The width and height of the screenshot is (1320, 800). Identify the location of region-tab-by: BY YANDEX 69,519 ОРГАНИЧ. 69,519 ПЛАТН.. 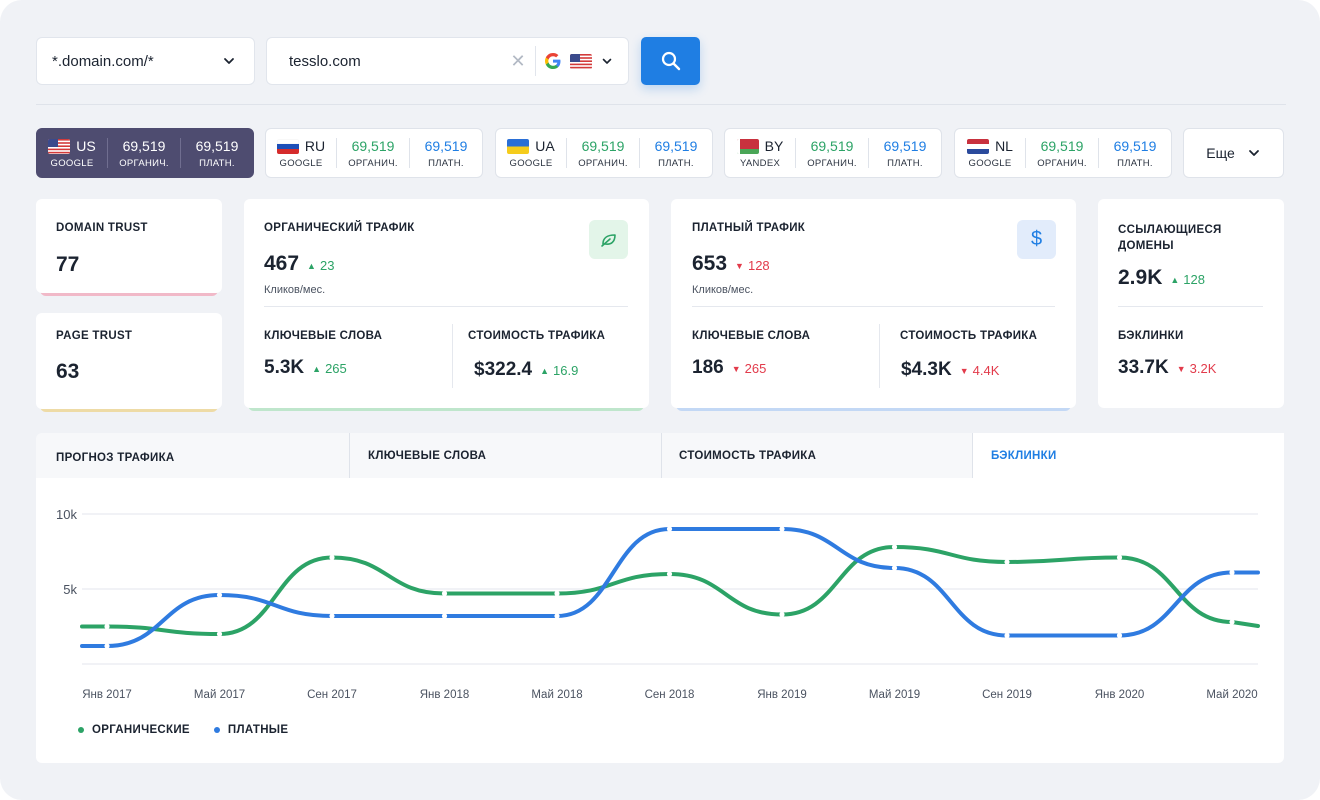
(833, 153).